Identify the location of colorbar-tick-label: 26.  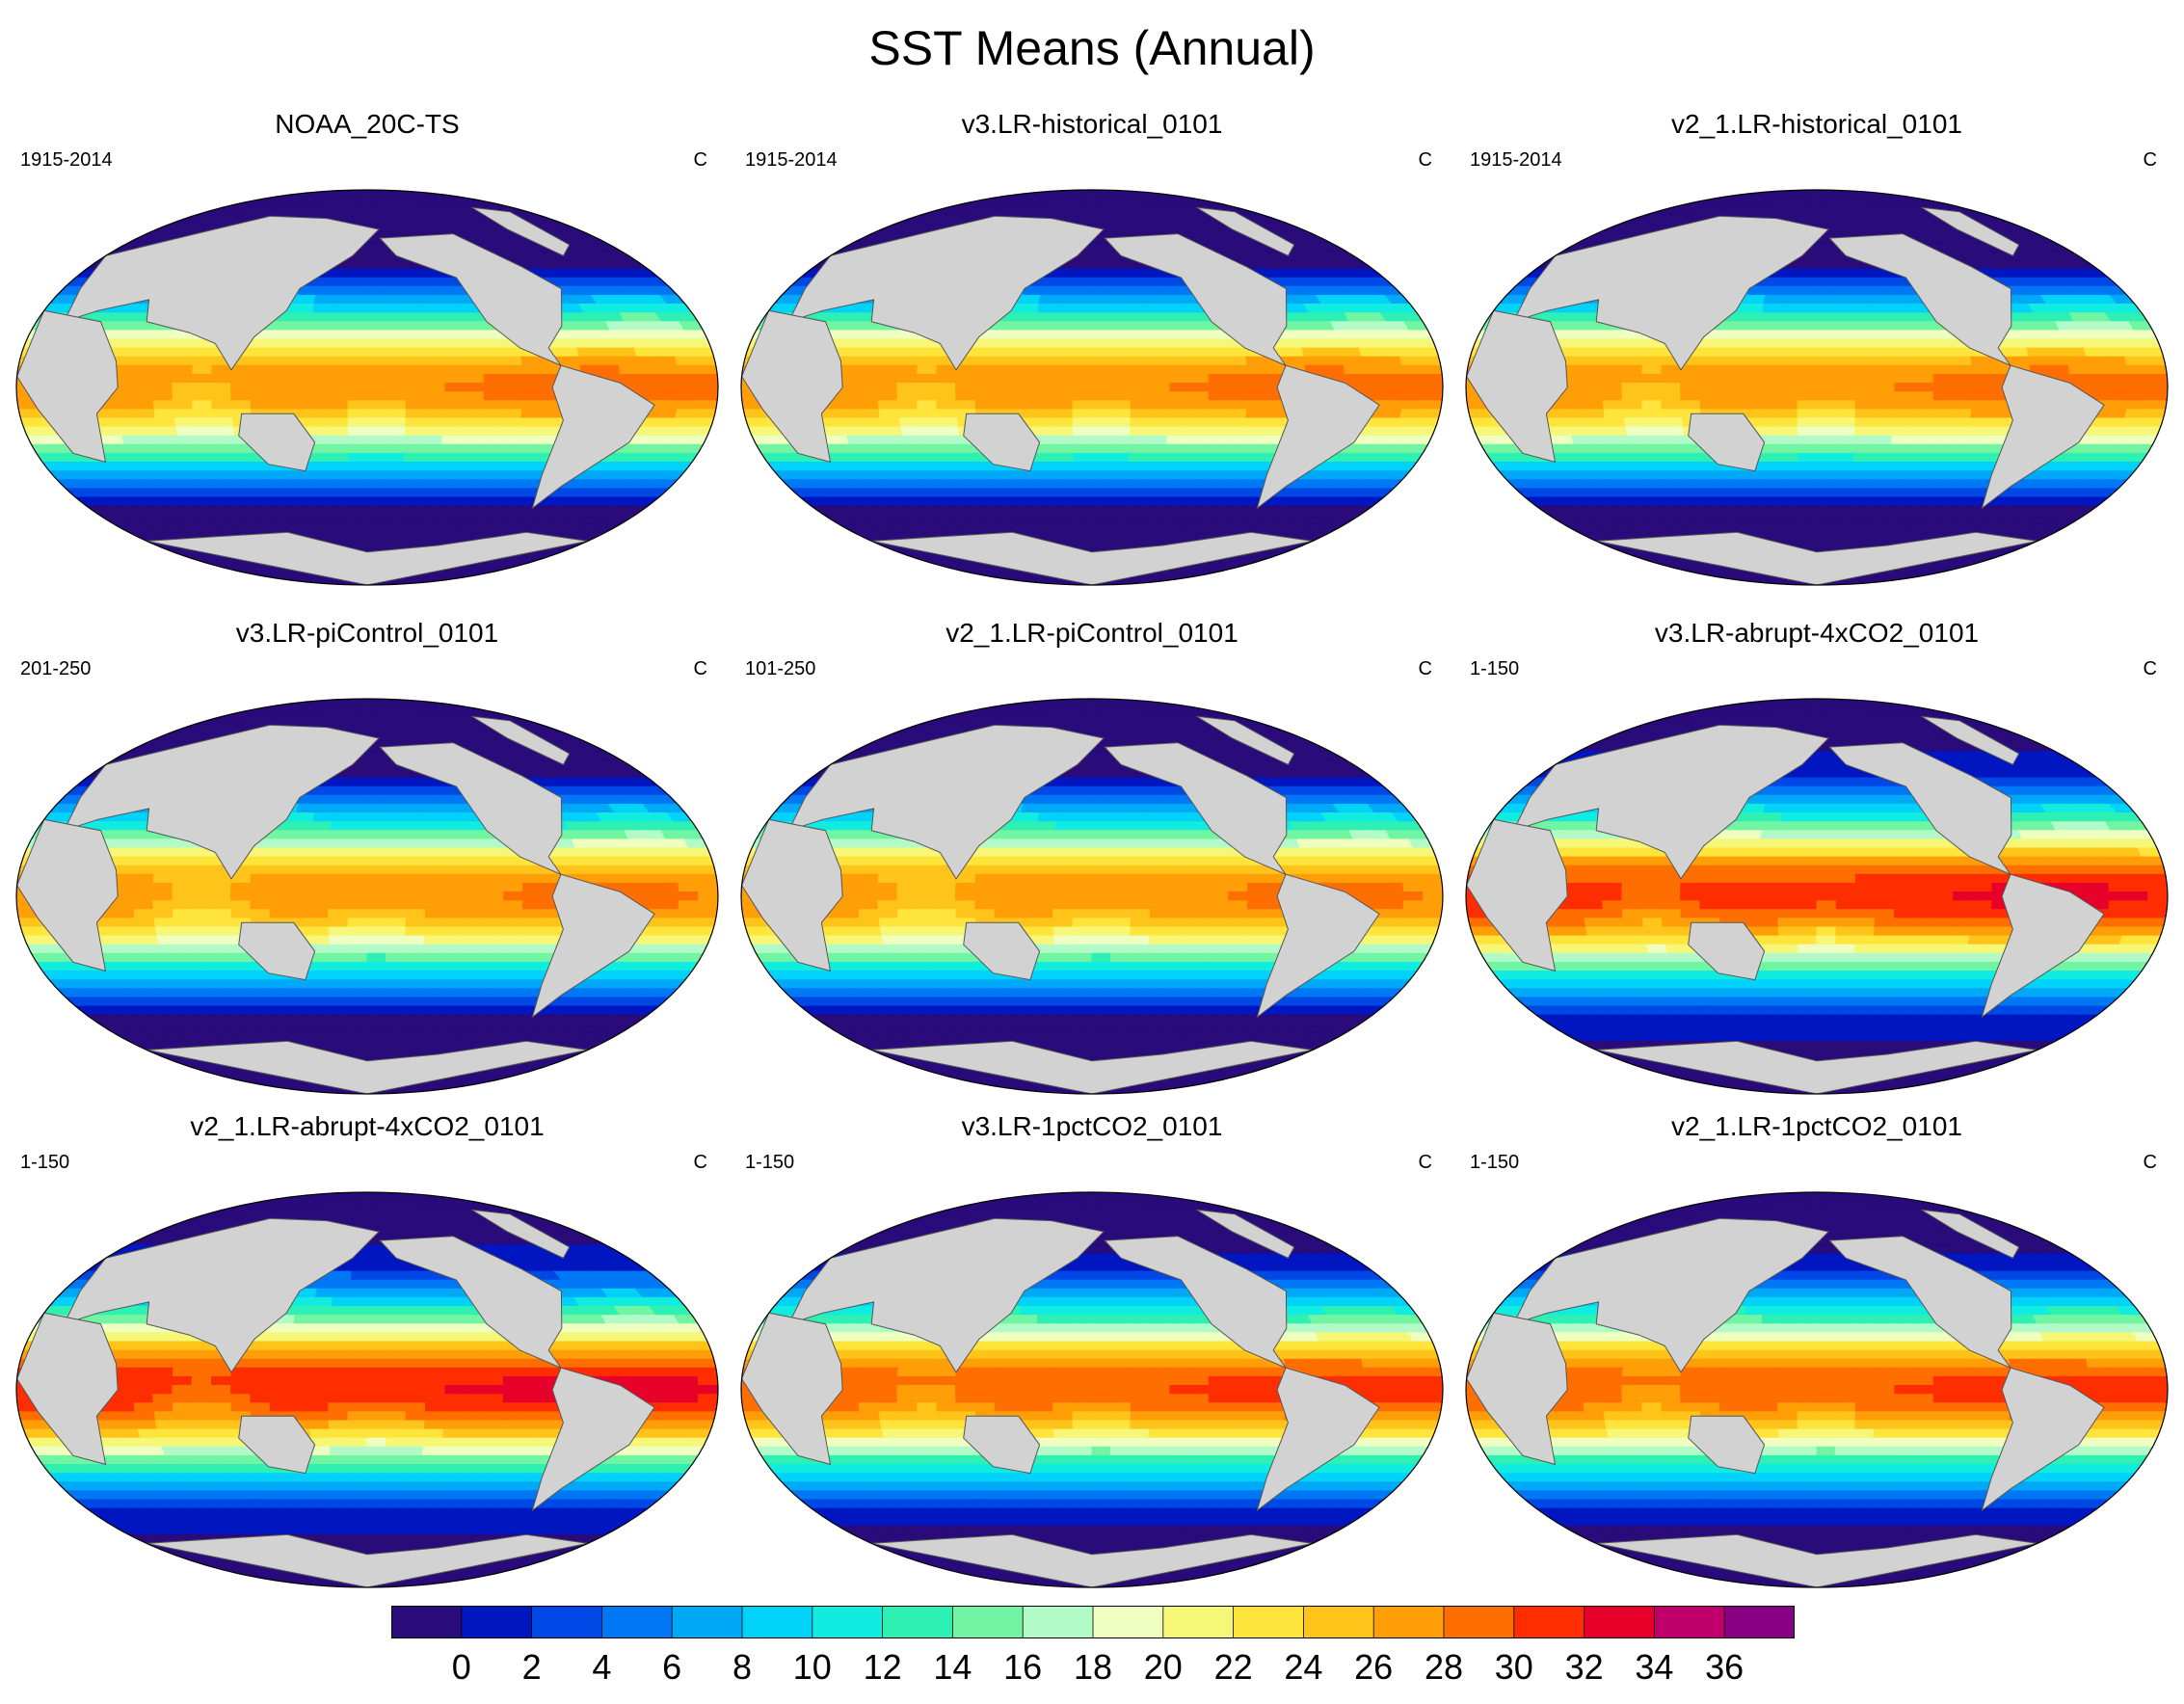
(1374, 1667).